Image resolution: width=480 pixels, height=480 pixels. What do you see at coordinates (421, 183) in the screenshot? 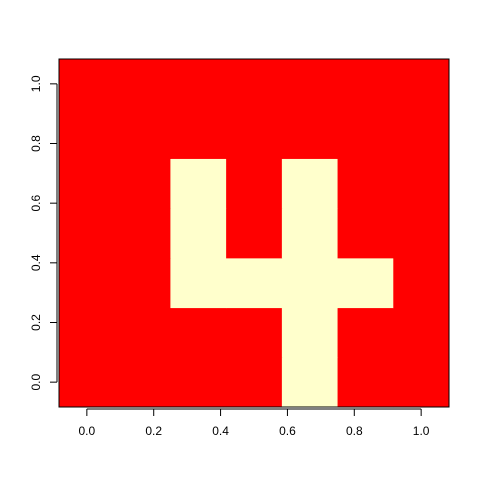
I see `heatmap-cell-r4-c6` at bounding box center [421, 183].